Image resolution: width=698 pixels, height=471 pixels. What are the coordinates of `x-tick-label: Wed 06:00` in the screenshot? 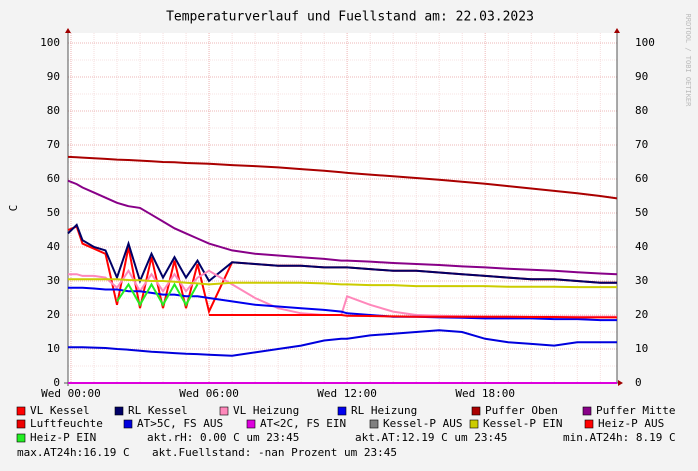 It's located at (209, 393).